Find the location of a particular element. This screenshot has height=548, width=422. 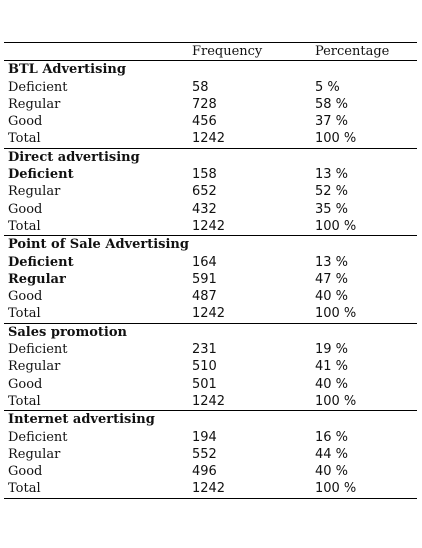

table-row: Good 432 35 % is located at coordinates (210, 209).